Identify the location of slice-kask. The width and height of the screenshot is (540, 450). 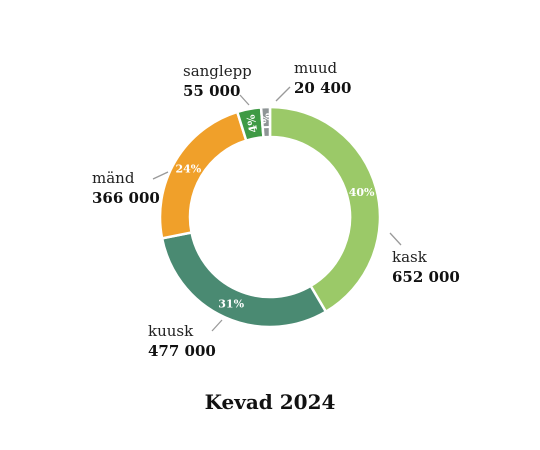
(325, 209).